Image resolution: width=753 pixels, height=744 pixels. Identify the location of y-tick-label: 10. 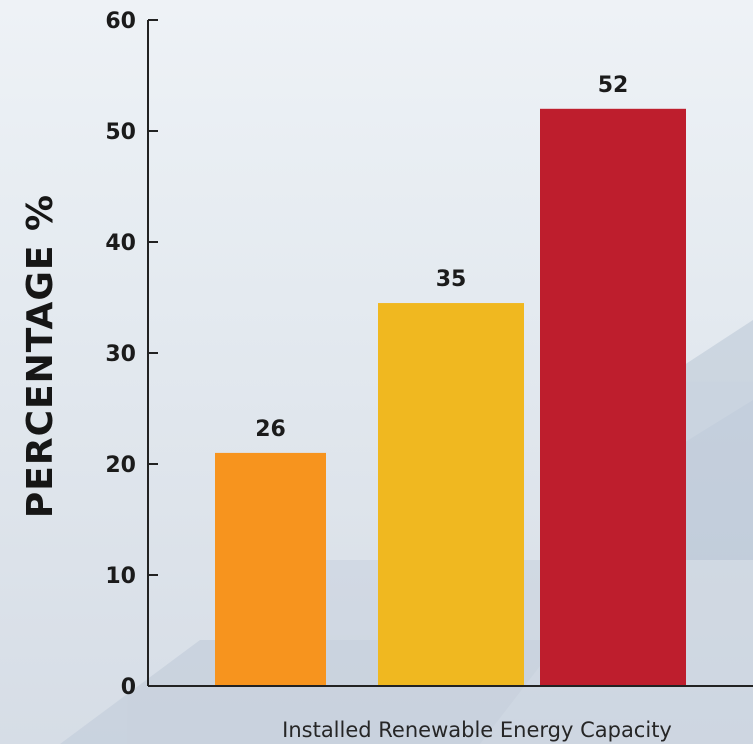
(120, 576).